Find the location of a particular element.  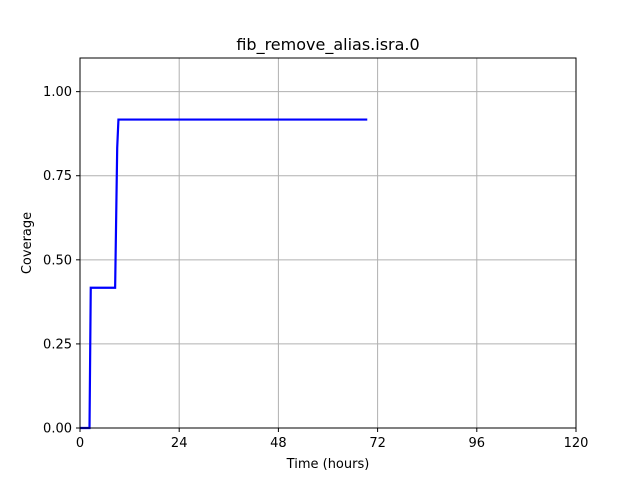

x-tick-label: 48 is located at coordinates (278, 443).